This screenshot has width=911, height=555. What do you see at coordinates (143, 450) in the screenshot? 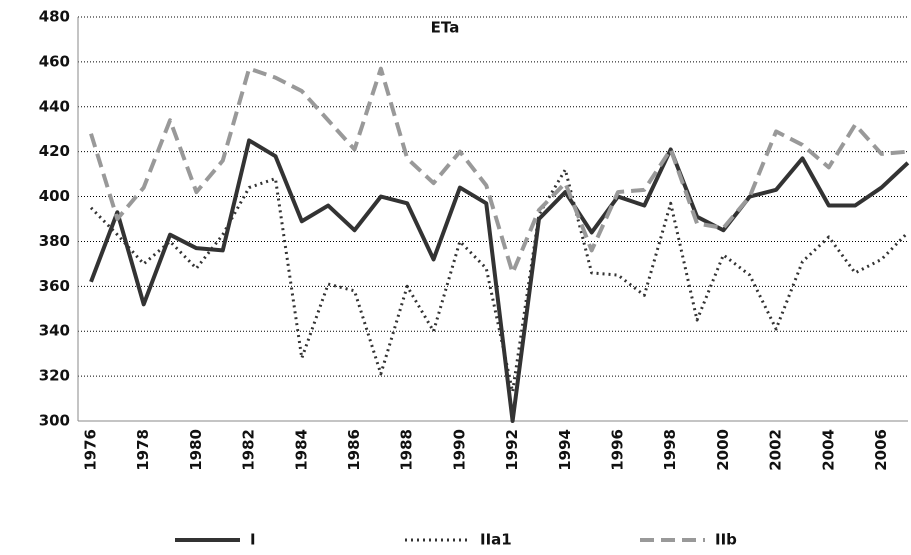
I see `x-tick-label: 1978` at bounding box center [143, 450].